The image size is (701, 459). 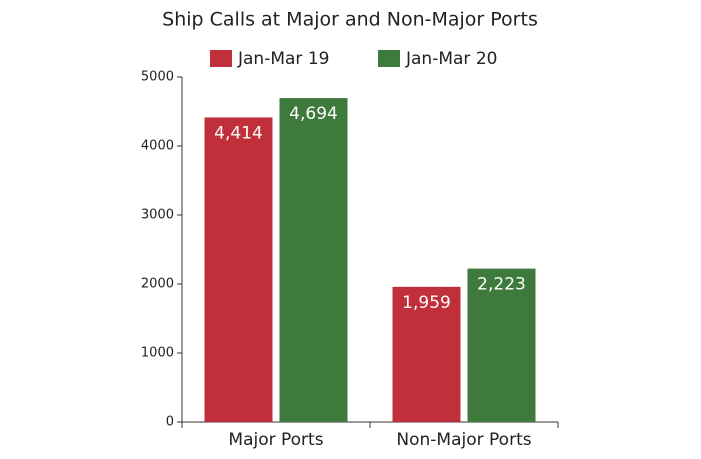 I want to click on legend-label: Jan-Mar 19, so click(x=283, y=59).